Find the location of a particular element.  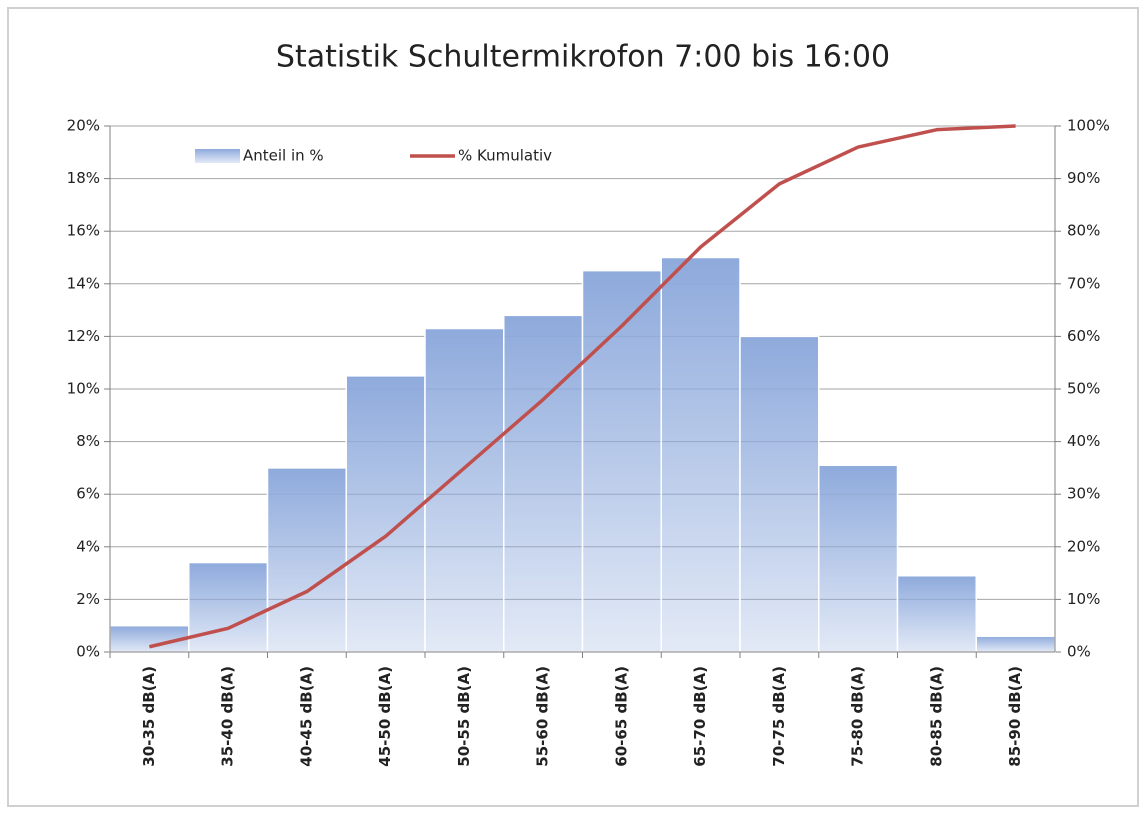

y-tick-label: 16% is located at coordinates (83, 231).